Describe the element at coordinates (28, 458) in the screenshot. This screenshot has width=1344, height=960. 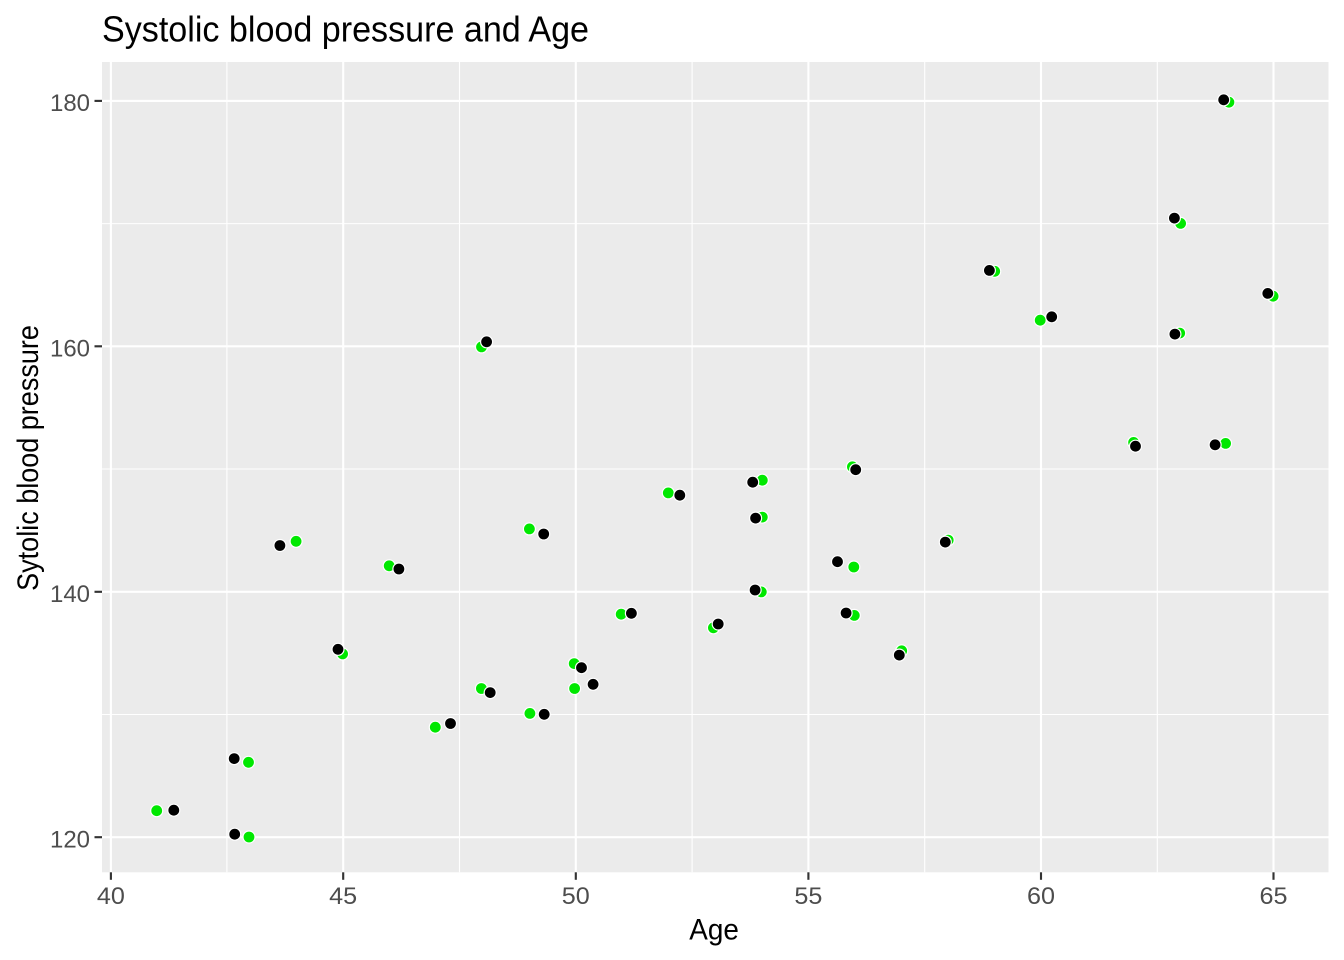
I see `svg-text: Sytolic blood pressure` at that location.